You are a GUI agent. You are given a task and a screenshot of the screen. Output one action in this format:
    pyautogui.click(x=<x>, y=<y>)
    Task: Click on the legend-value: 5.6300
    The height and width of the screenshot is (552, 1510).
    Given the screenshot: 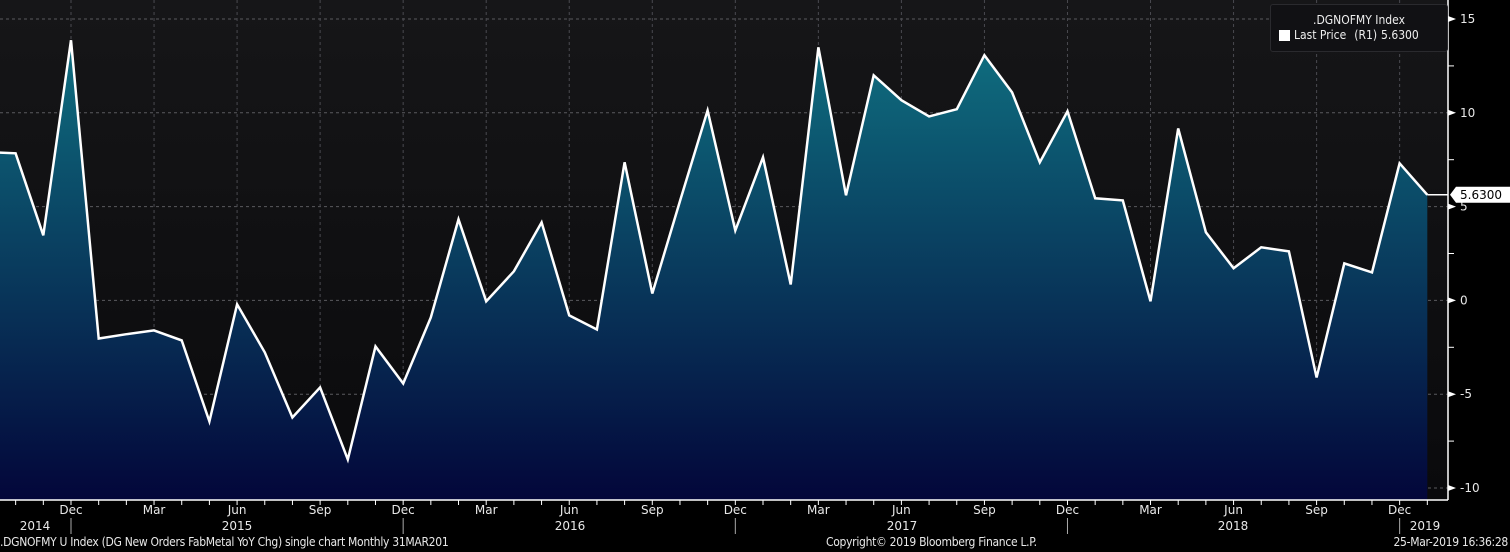 What is the action you would take?
    pyautogui.click(x=1400, y=35)
    